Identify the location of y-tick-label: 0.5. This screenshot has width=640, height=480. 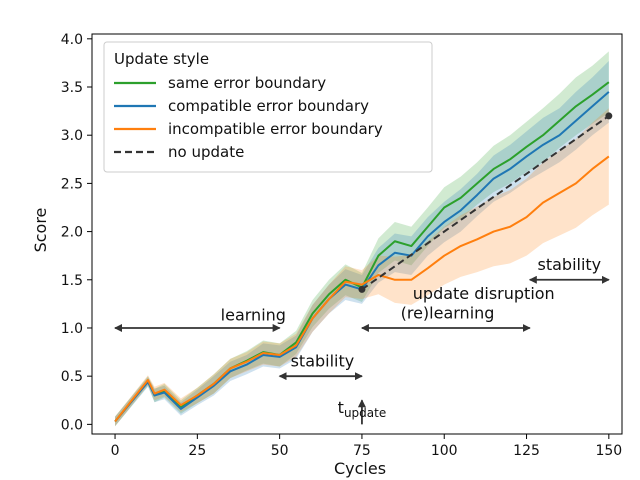
(72, 377).